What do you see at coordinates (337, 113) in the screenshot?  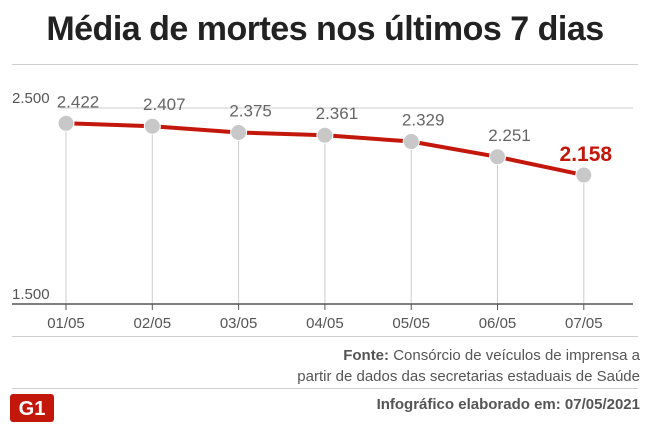 I see `value-label: 2.361` at bounding box center [337, 113].